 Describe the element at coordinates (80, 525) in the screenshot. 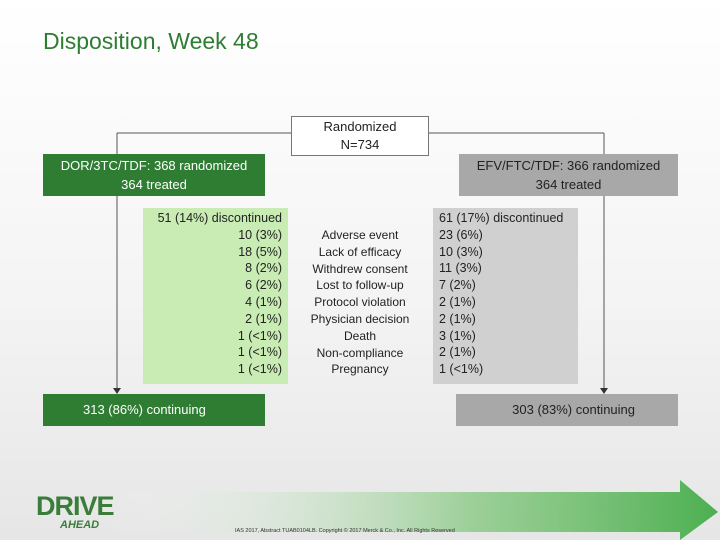

I see `logo-sub-text: AHEAD` at that location.